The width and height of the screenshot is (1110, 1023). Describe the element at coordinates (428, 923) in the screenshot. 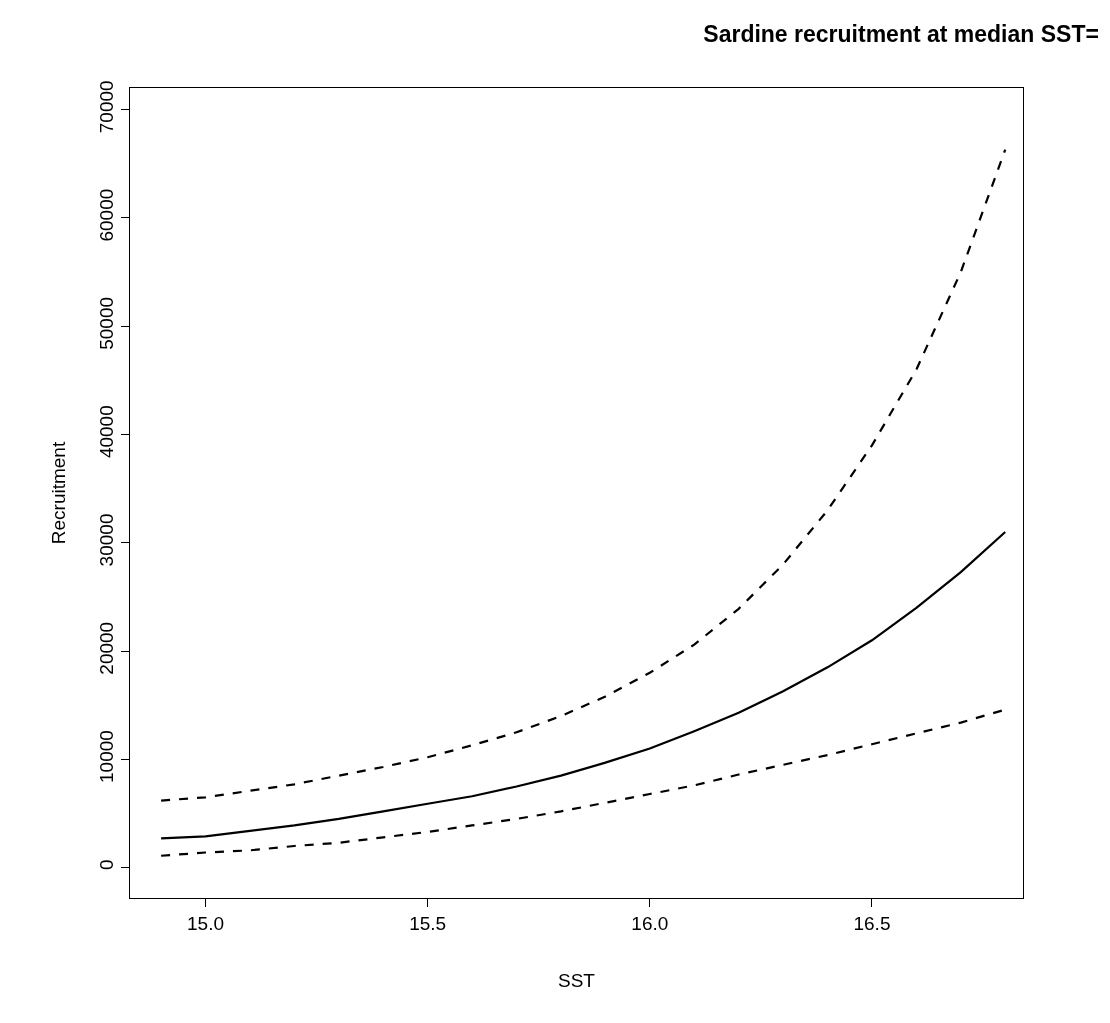

I see `x-tick-label: 15.5` at that location.